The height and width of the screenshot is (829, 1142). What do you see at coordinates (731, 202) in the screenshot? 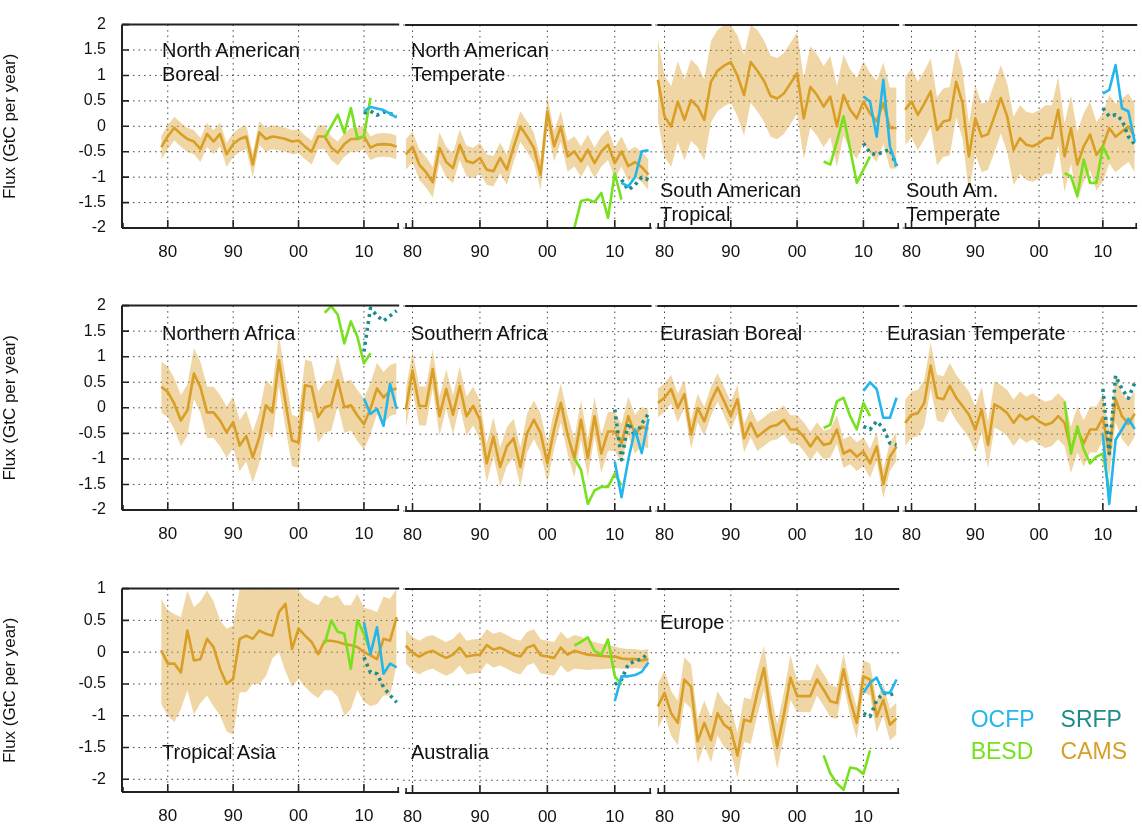
I see `text: South American Tropical` at bounding box center [731, 202].